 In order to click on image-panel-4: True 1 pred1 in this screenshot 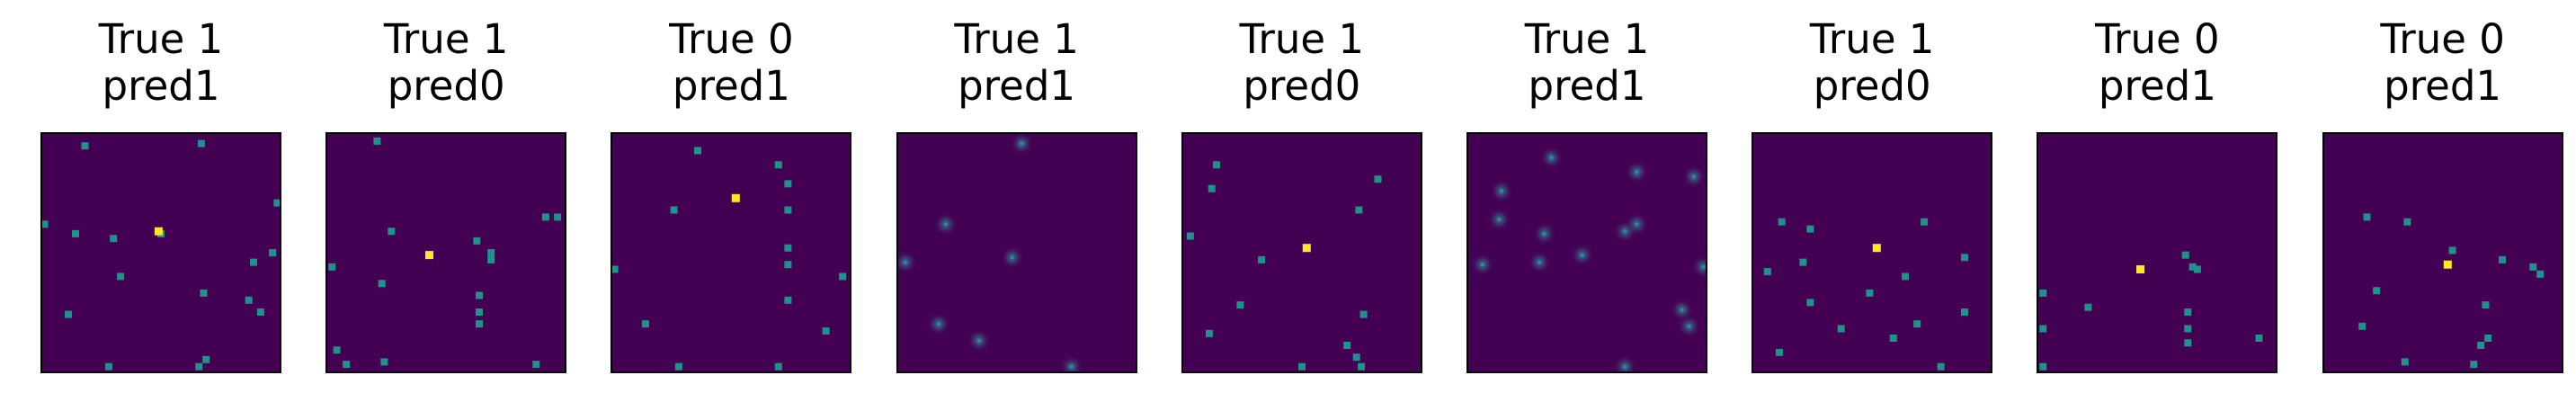, I will do `click(1017, 206)`.